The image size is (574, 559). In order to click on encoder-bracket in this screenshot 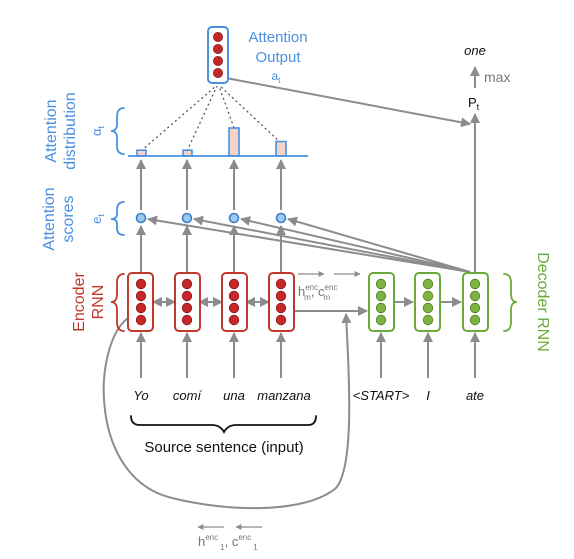, I will do `click(117, 302)`.